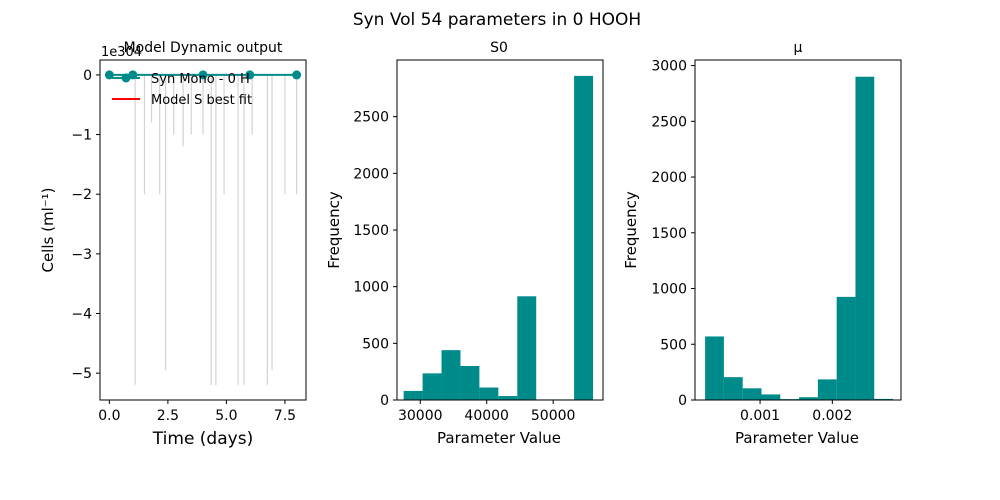 The height and width of the screenshot is (500, 1000). I want to click on legend-label-syn-mono: Syn Mono - 0 H, so click(200, 79).